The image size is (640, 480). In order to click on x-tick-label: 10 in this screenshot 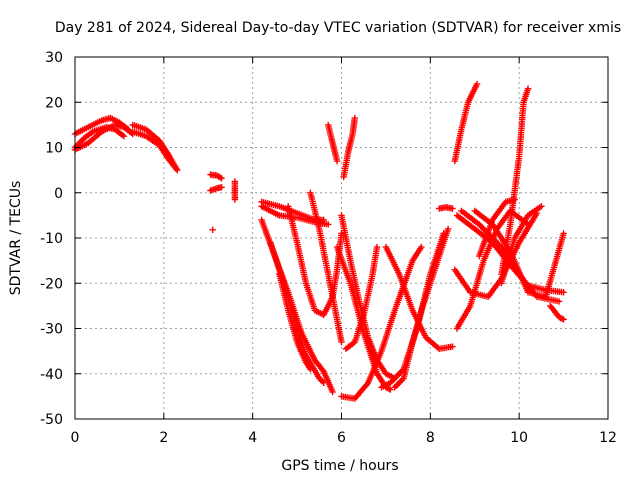, I will do `click(519, 438)`.